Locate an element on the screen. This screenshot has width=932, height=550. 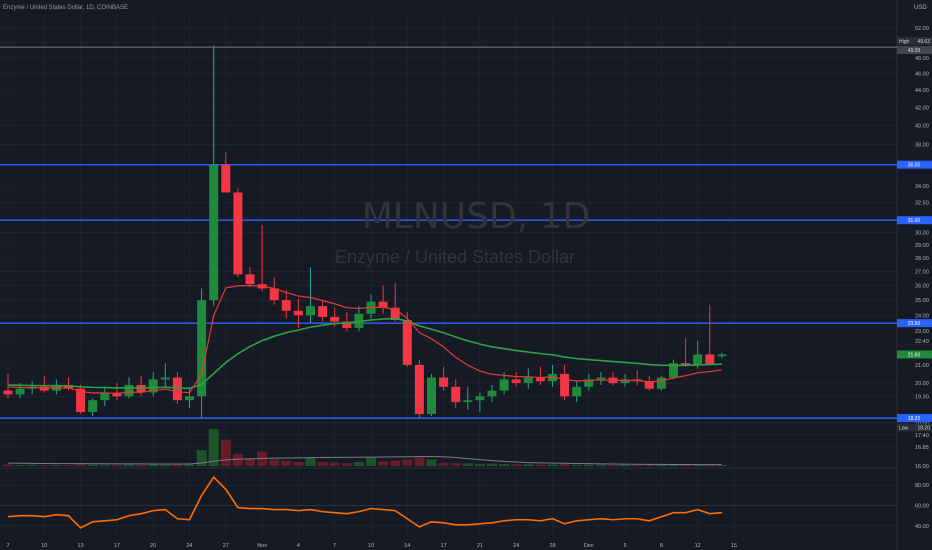
time-tick-label: 8 is located at coordinates (661, 546).